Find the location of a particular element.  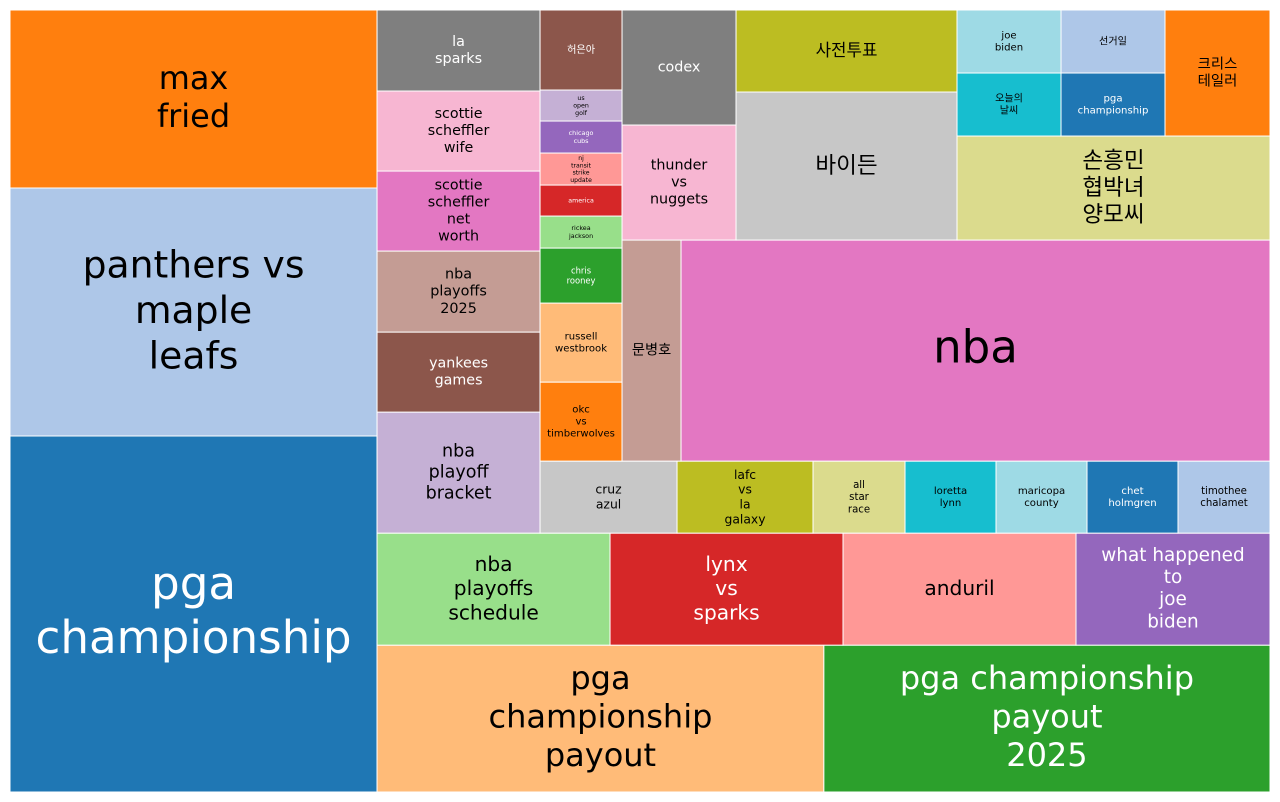

tile-label: thunder vs nuggets is located at coordinates (679, 182).